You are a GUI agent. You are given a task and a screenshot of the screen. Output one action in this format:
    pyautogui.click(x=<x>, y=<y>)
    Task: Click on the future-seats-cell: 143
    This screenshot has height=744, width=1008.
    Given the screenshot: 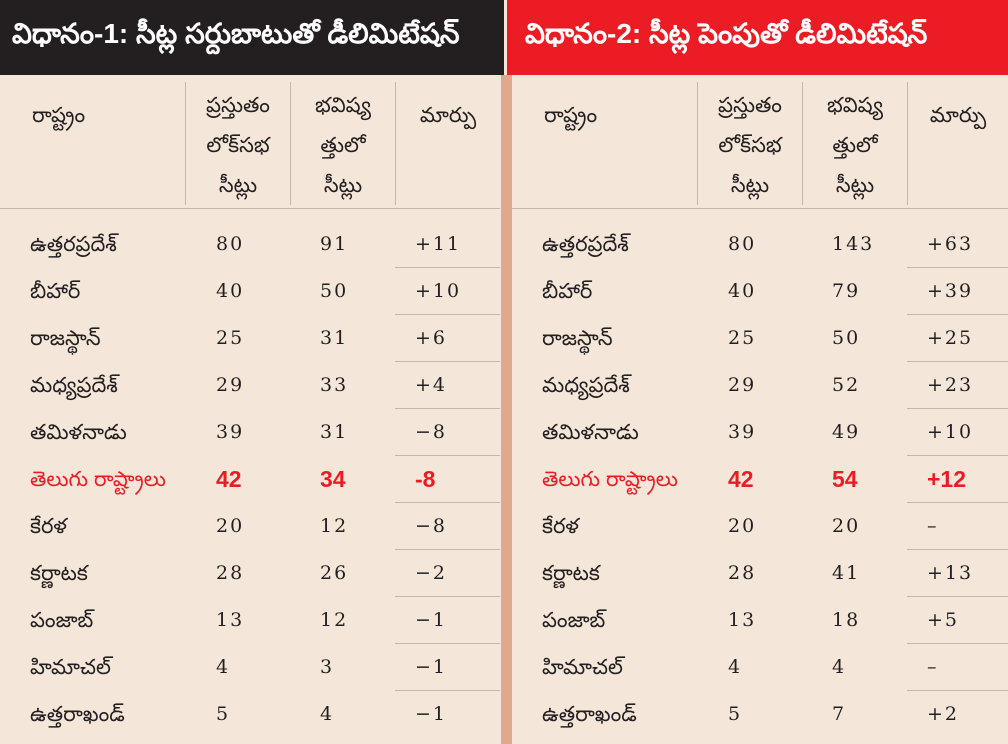 What is the action you would take?
    pyautogui.click(x=853, y=244)
    